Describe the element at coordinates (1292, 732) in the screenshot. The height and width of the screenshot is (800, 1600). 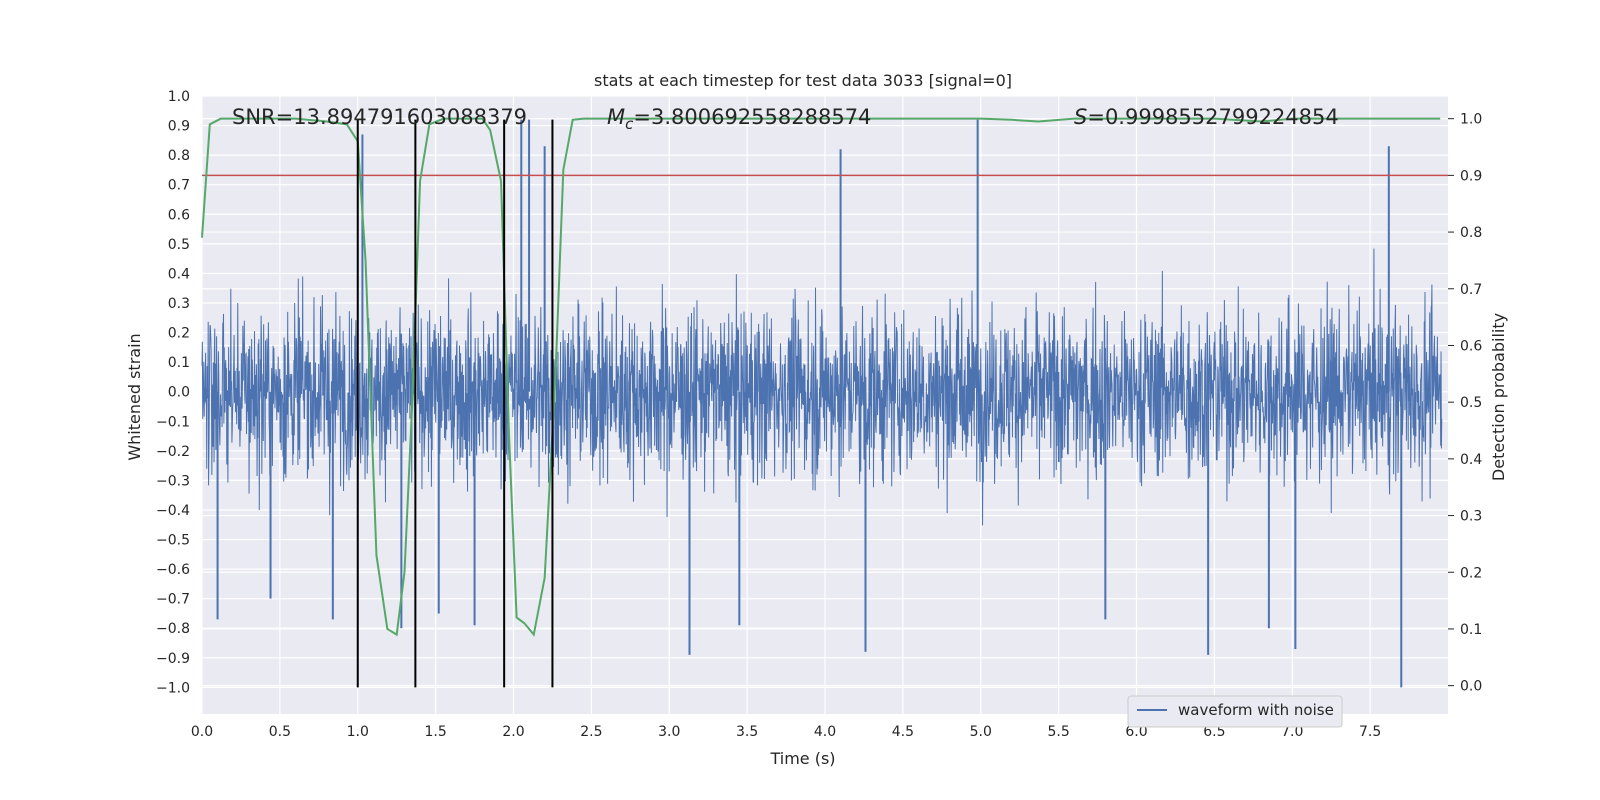
I see `x-tick-label: 7.0` at that location.